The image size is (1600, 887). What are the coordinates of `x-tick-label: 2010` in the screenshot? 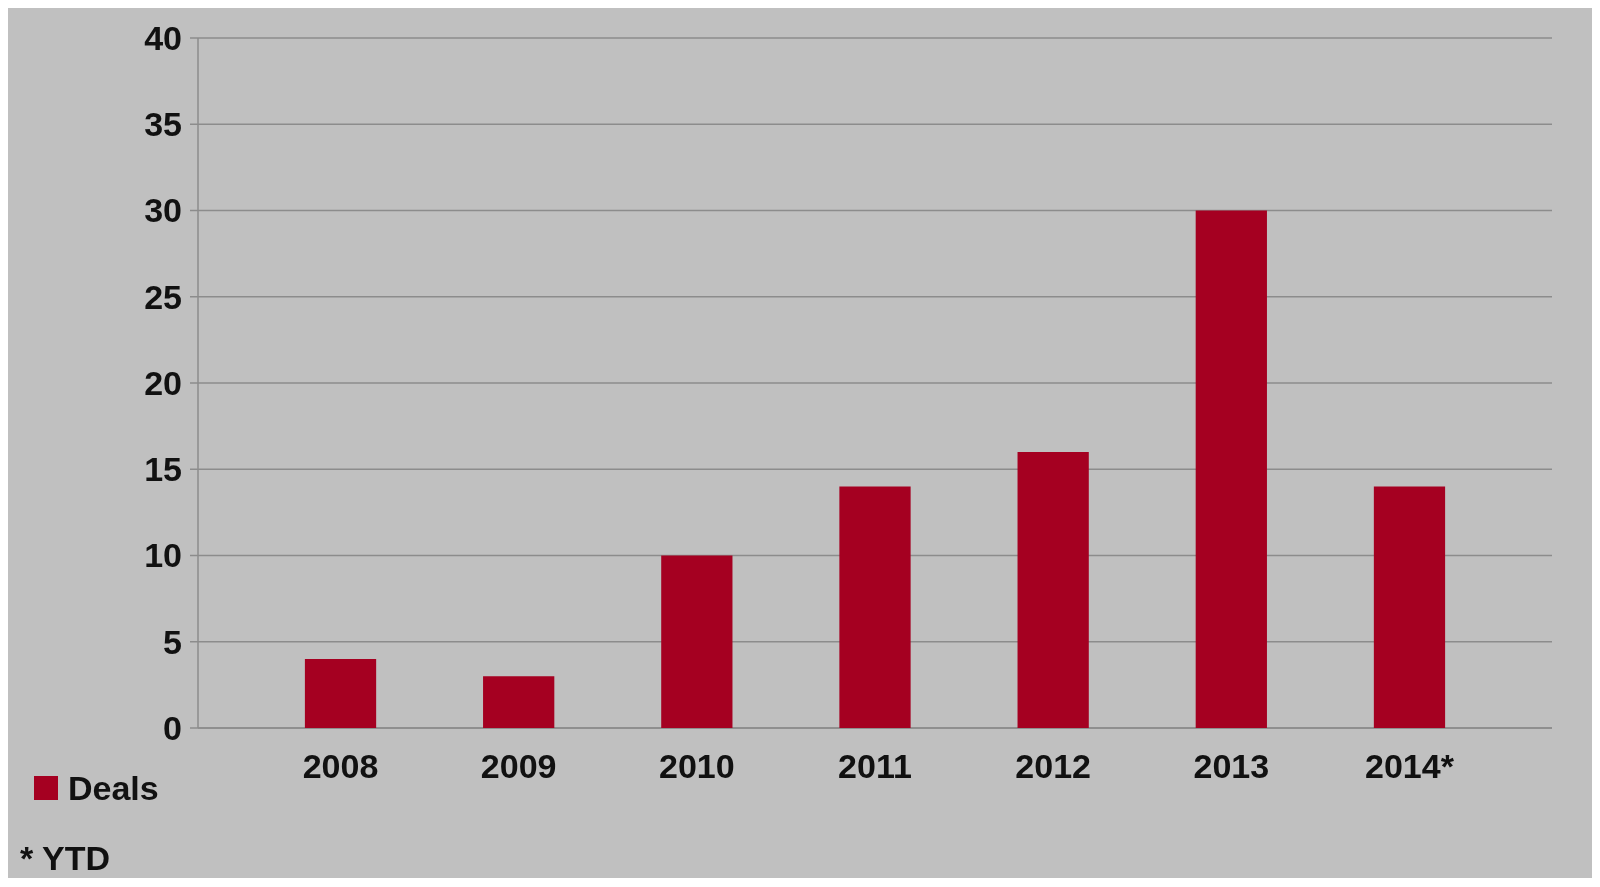 It's located at (697, 766).